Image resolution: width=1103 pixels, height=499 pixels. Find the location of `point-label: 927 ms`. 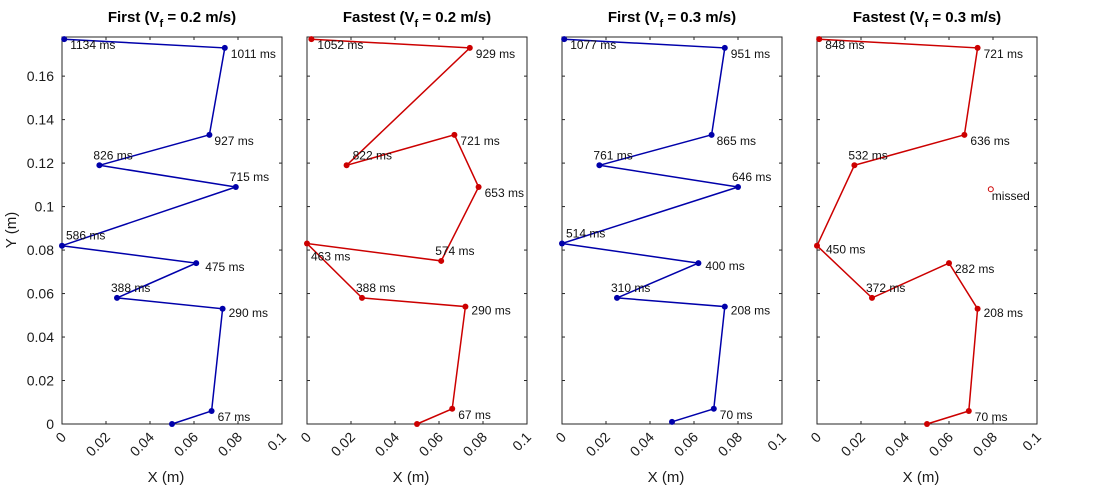

point-label: 927 ms is located at coordinates (233, 141).